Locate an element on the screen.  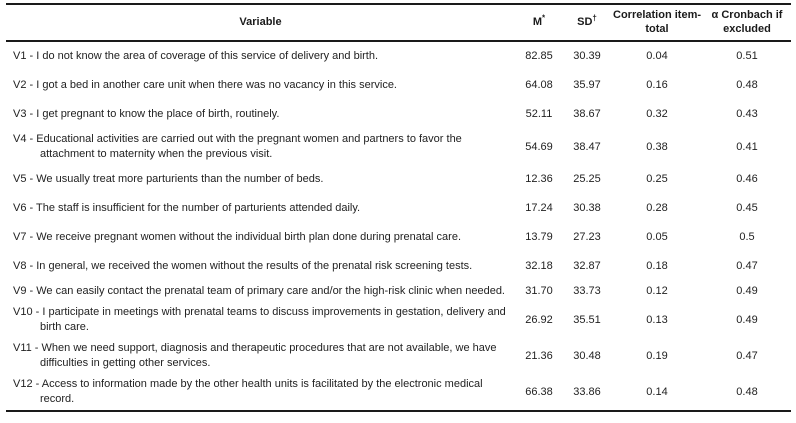
mean-cell: 52.11 is located at coordinates (539, 114).